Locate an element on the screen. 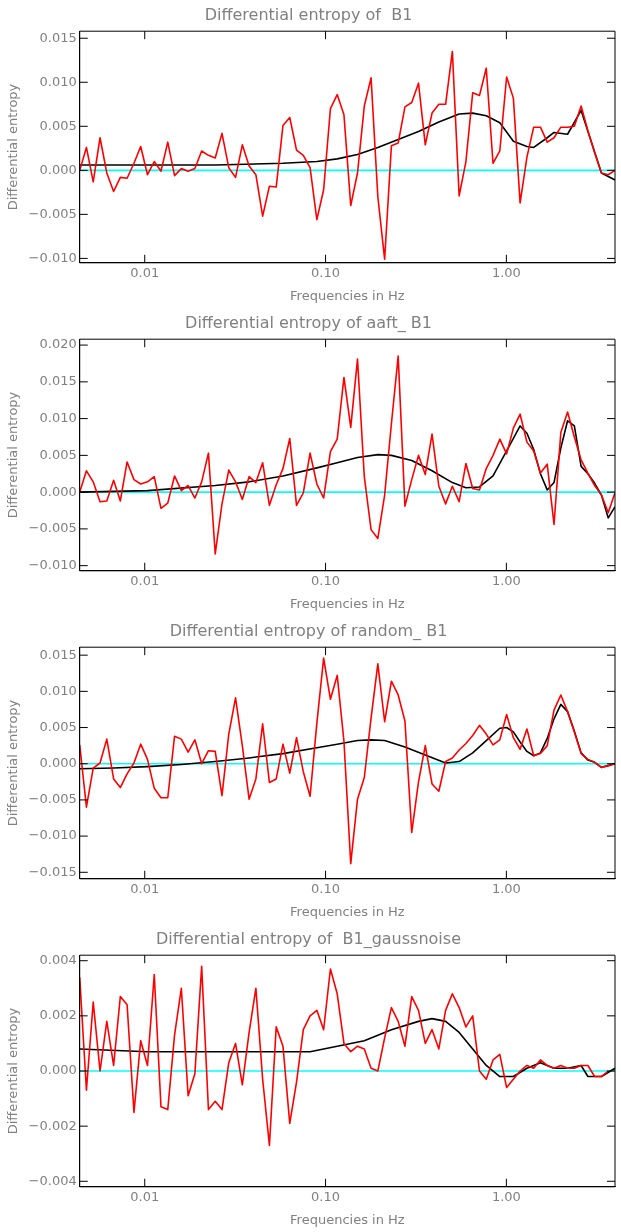 The height and width of the screenshot is (1232, 621). chart-title: Differential entropy of B1 is located at coordinates (308, 14).